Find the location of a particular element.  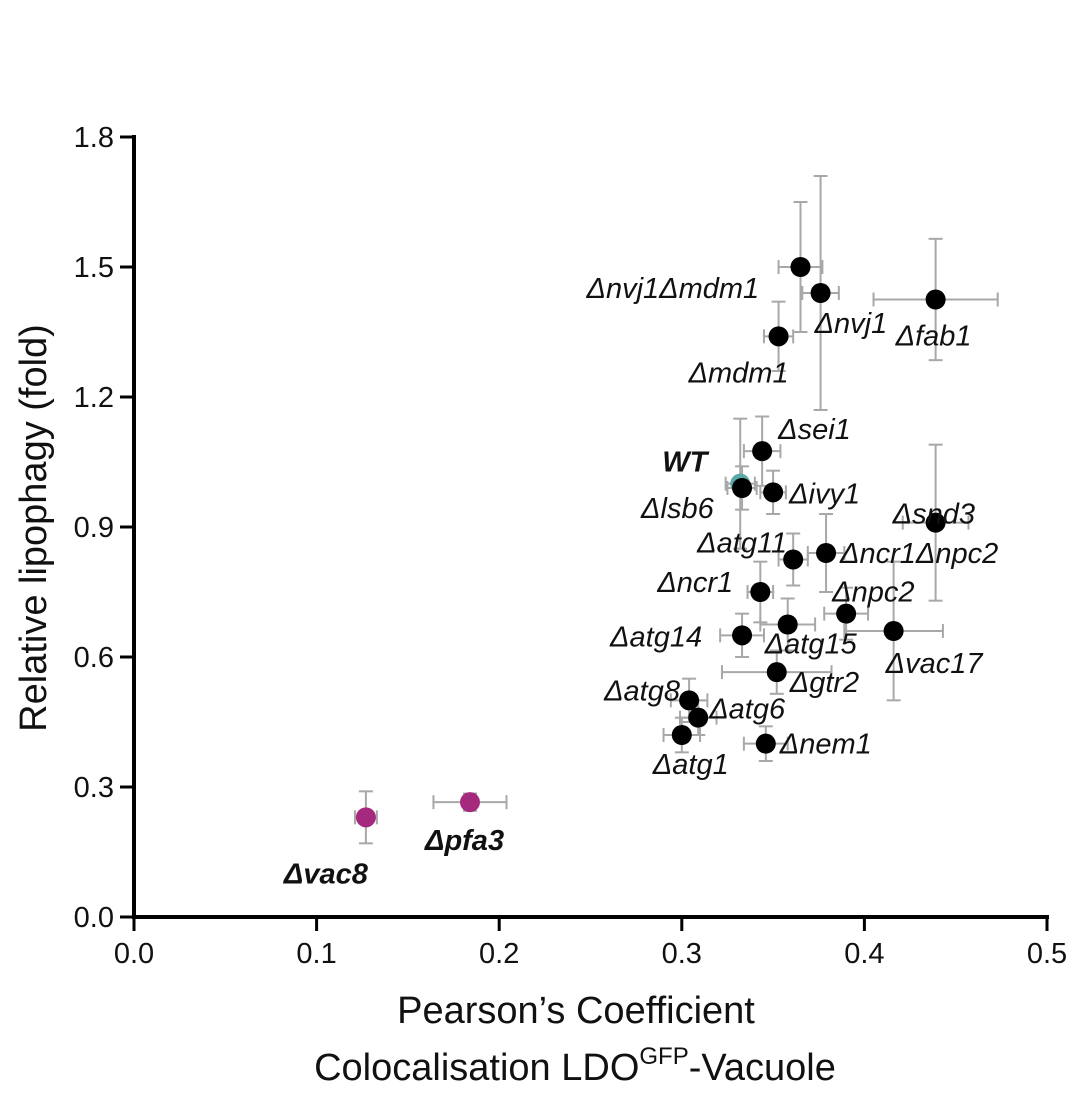

x-axis-title-prefix: Colocalisation LDO is located at coordinates (476, 1068).